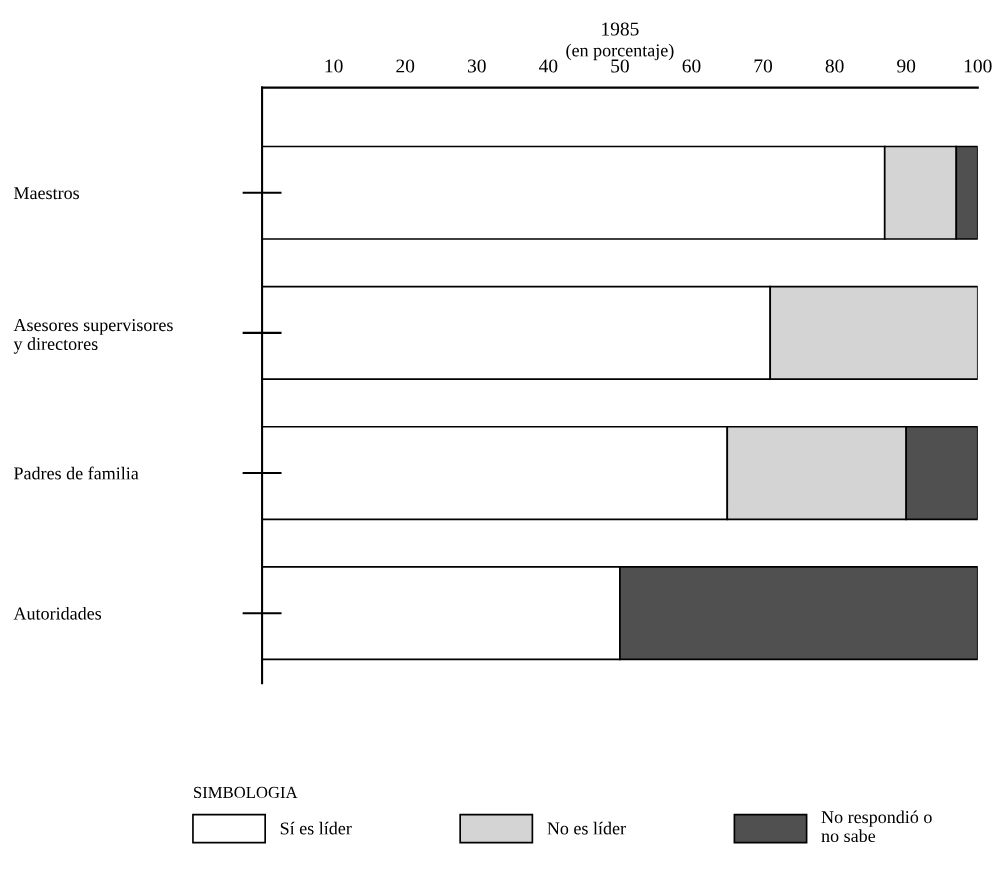 The image size is (1008, 876). I want to click on x-tick-label: 90, so click(906, 66).